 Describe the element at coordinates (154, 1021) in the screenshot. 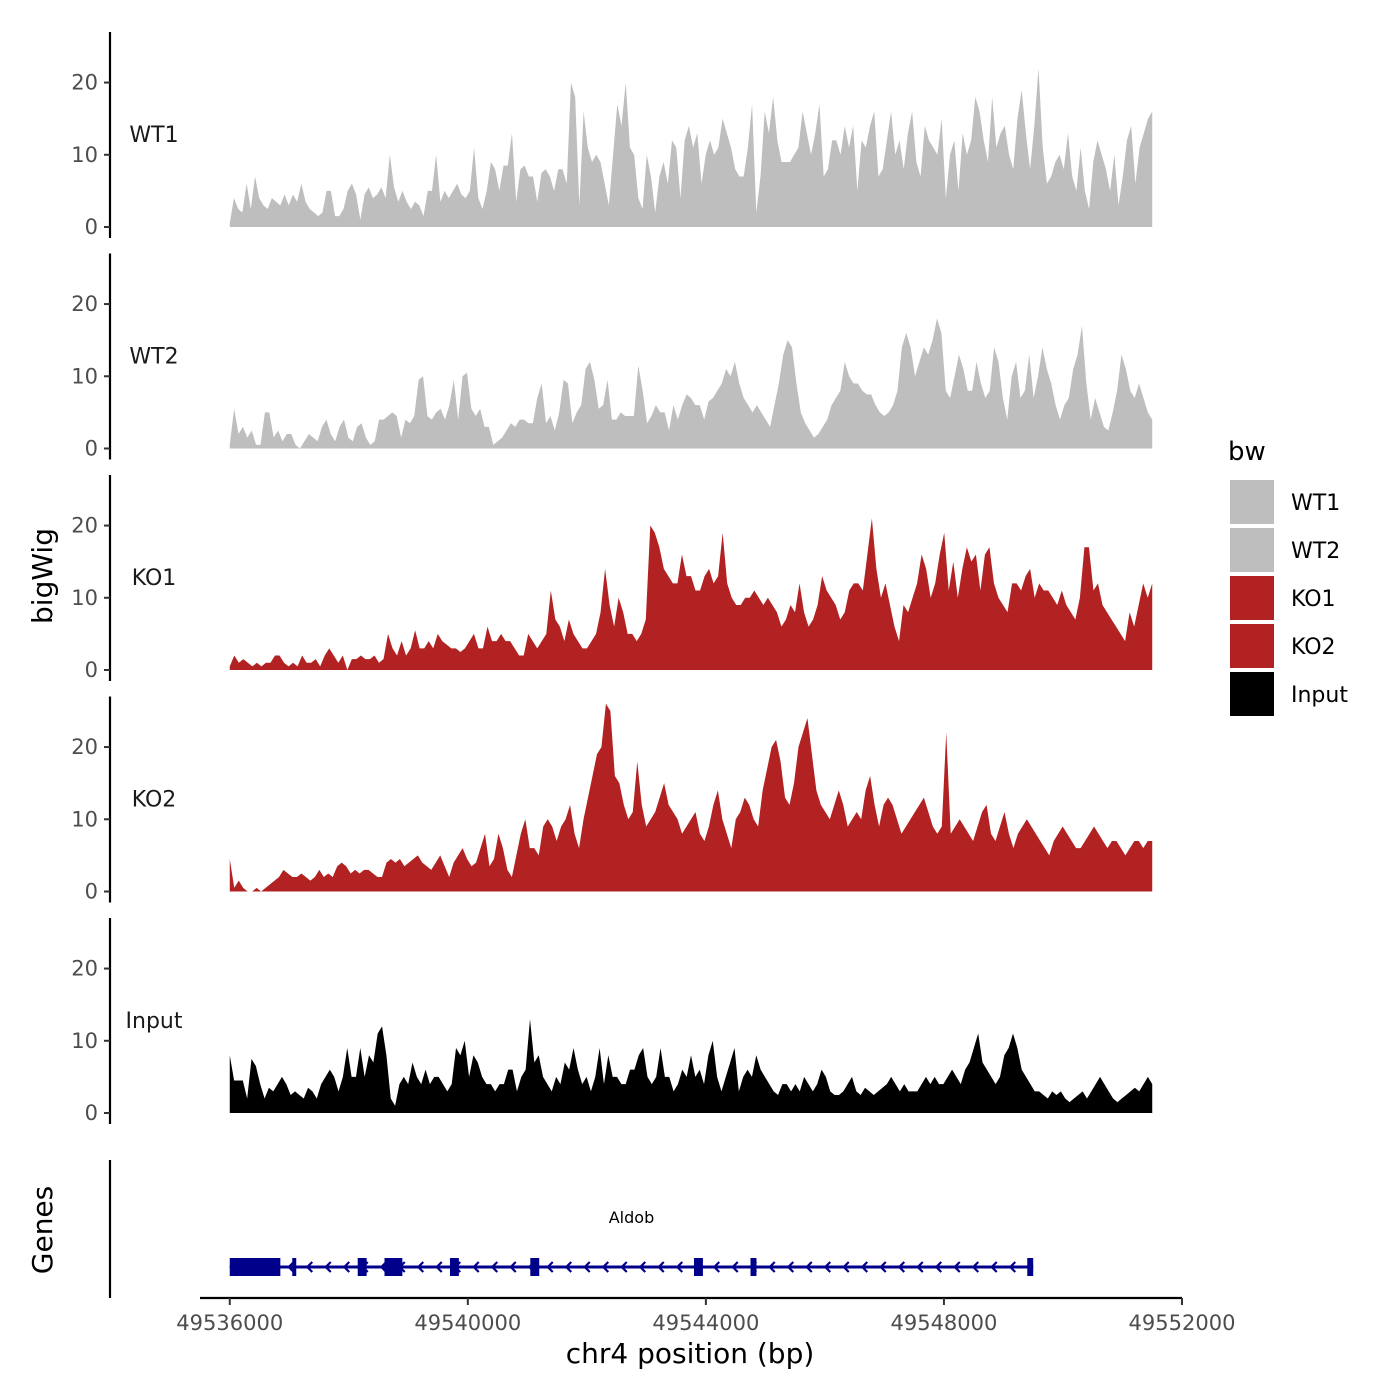

I see `track-label-input: Input` at that location.